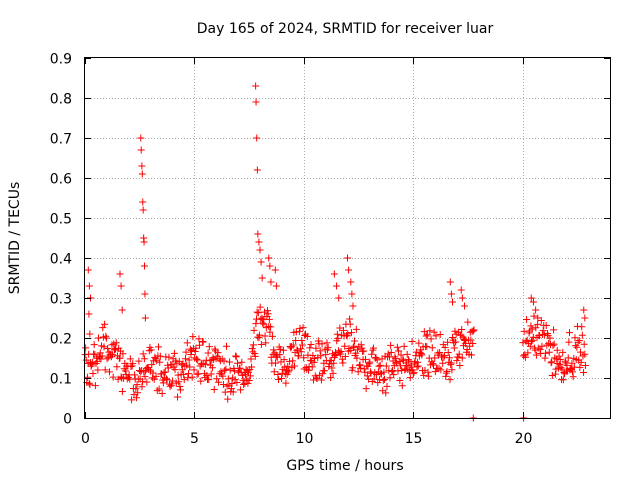 This screenshot has height=480, width=640. What do you see at coordinates (85, 439) in the screenshot?
I see `x-tick-label: 0` at bounding box center [85, 439].